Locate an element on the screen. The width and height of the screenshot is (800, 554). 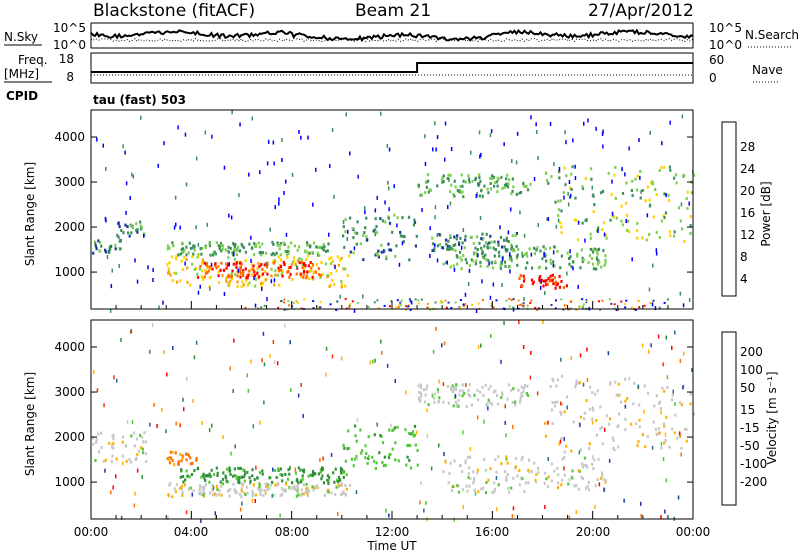
station-title: Blackstone (fitACF) is located at coordinates (174, 11).